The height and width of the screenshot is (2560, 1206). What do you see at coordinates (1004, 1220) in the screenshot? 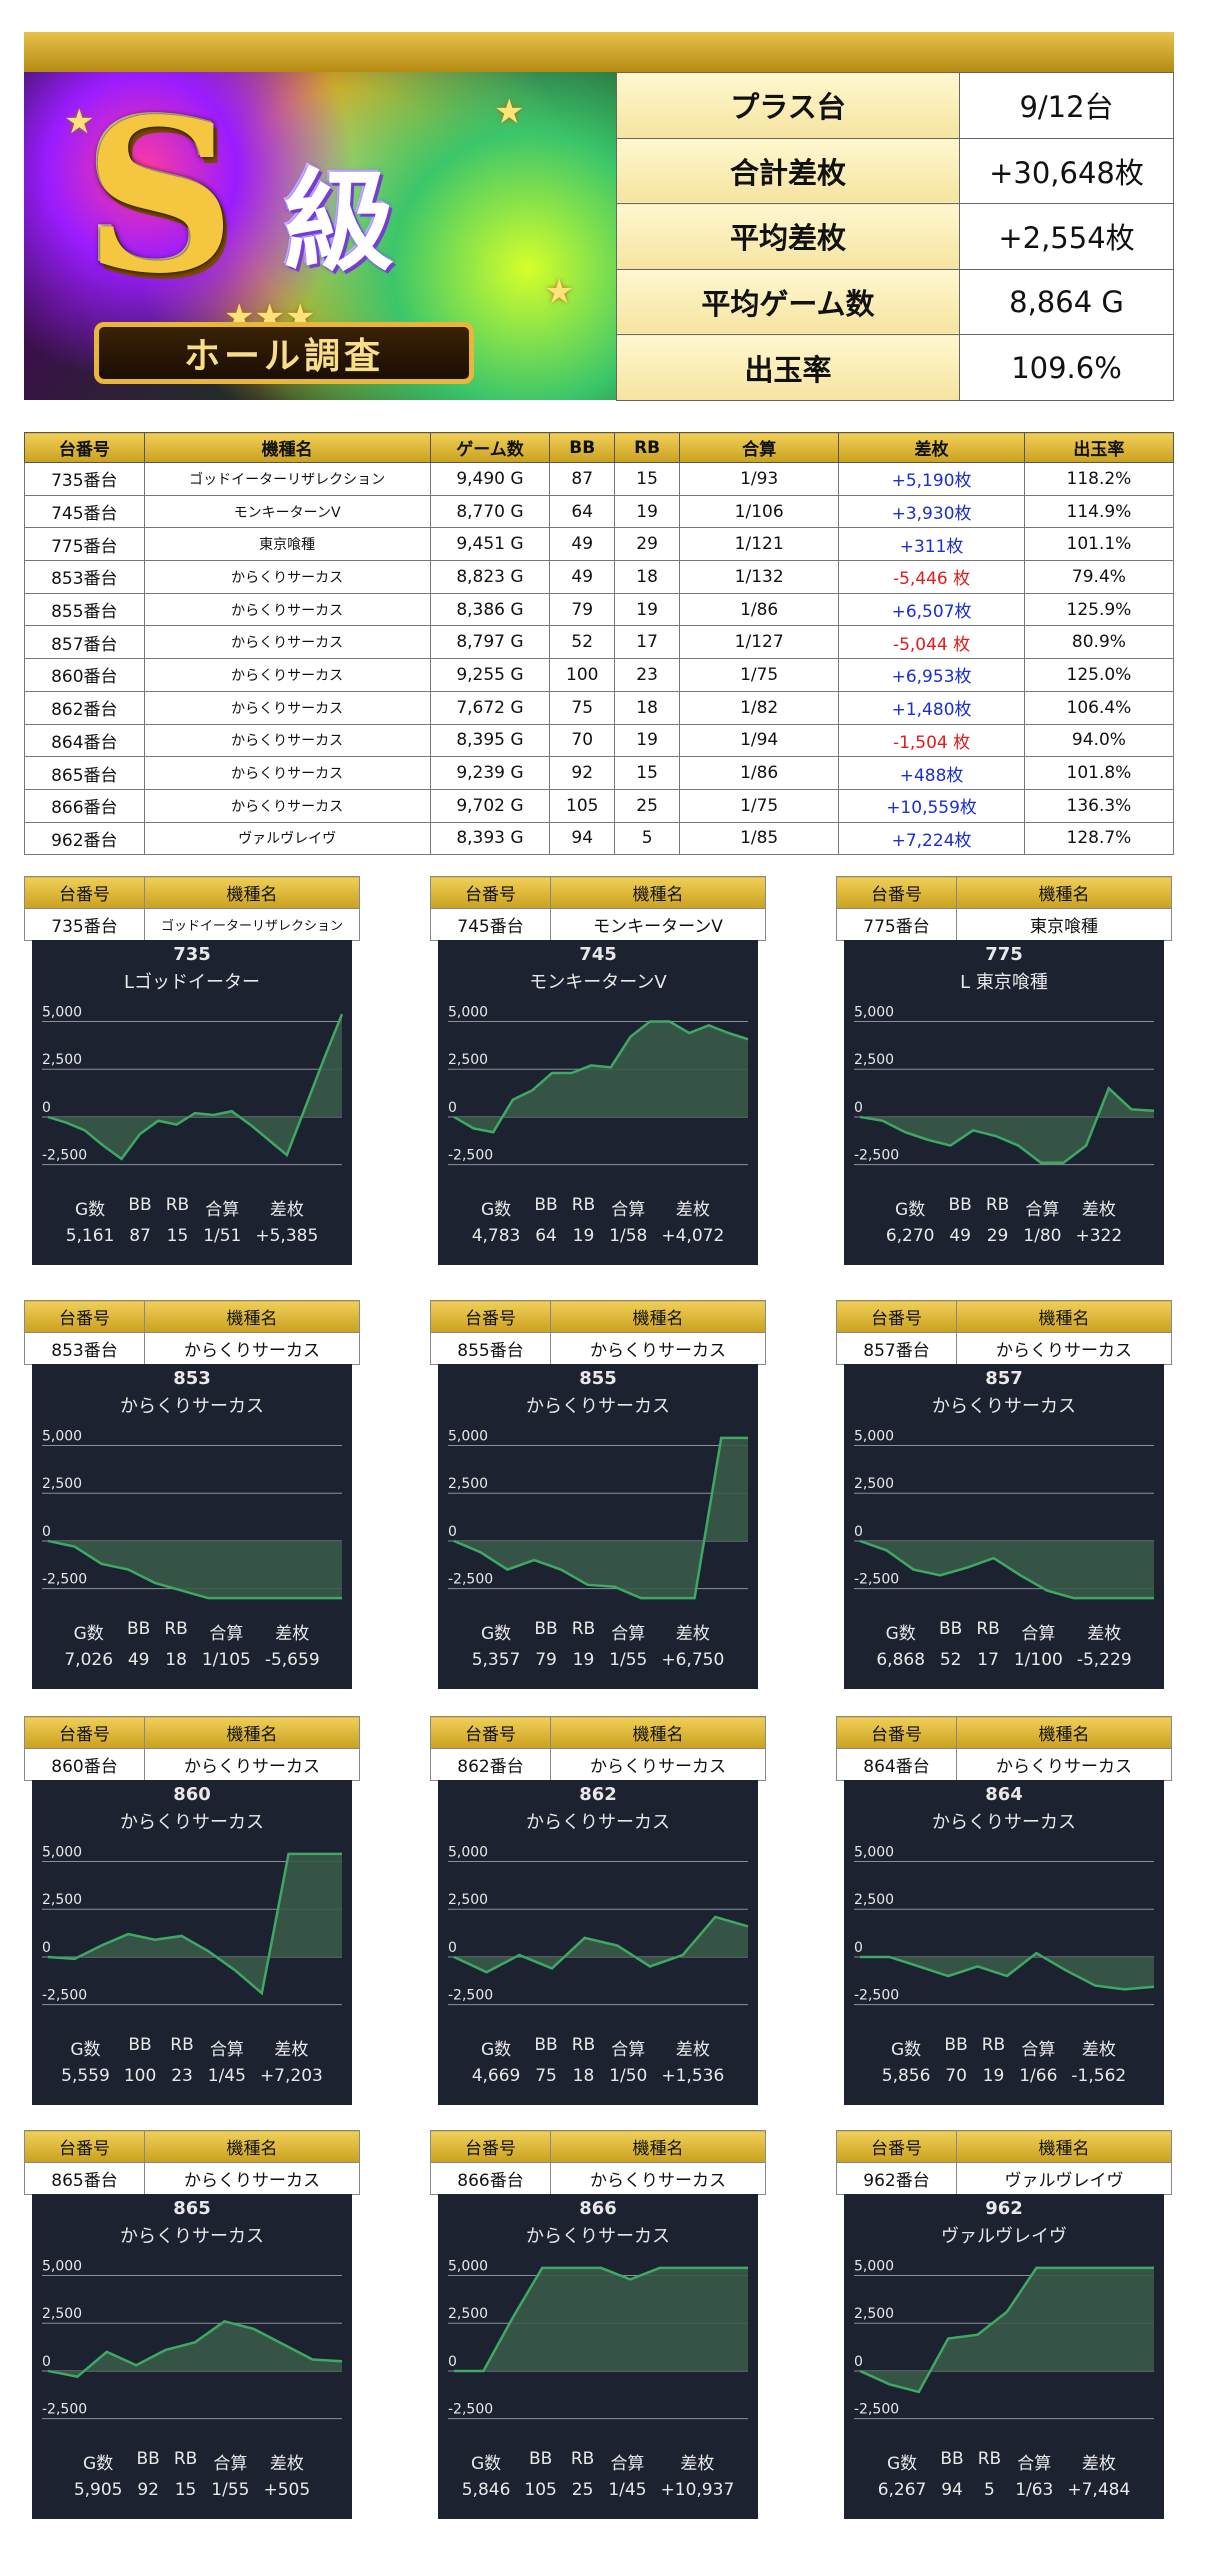
I see `chart-stats: G数 BB RB 合算 差枚 6,270 49 29 1/80 +322` at bounding box center [1004, 1220].